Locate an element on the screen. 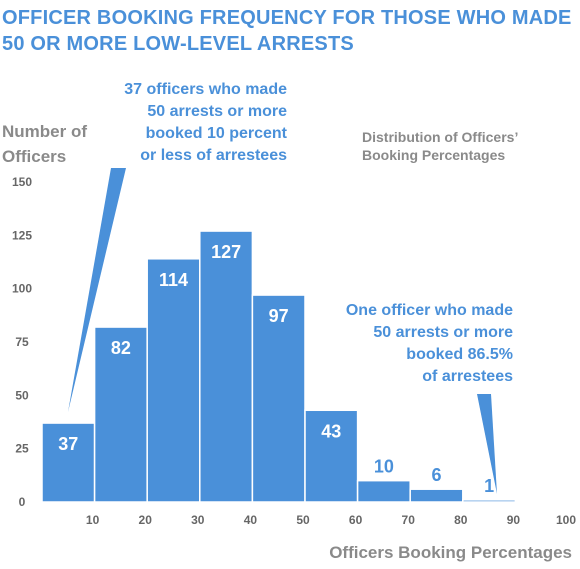 The width and height of the screenshot is (580, 569). y-tick-label: 75 is located at coordinates (22, 342).